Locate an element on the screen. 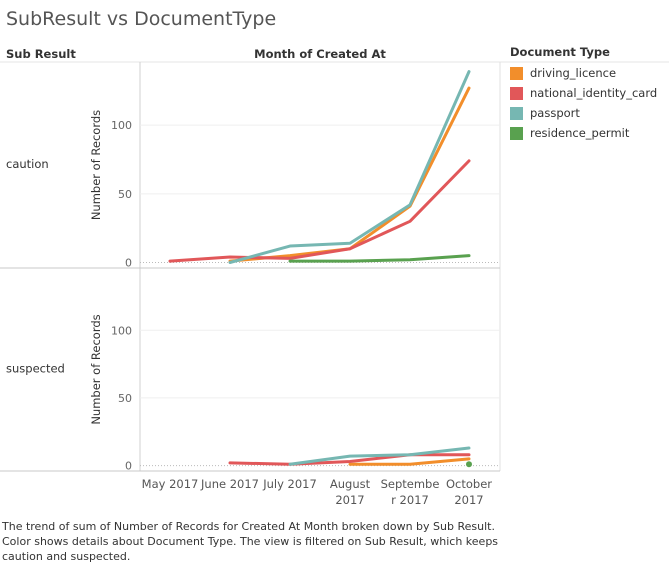 The height and width of the screenshot is (571, 669). x-tick-label: June 2017 is located at coordinates (229, 484).